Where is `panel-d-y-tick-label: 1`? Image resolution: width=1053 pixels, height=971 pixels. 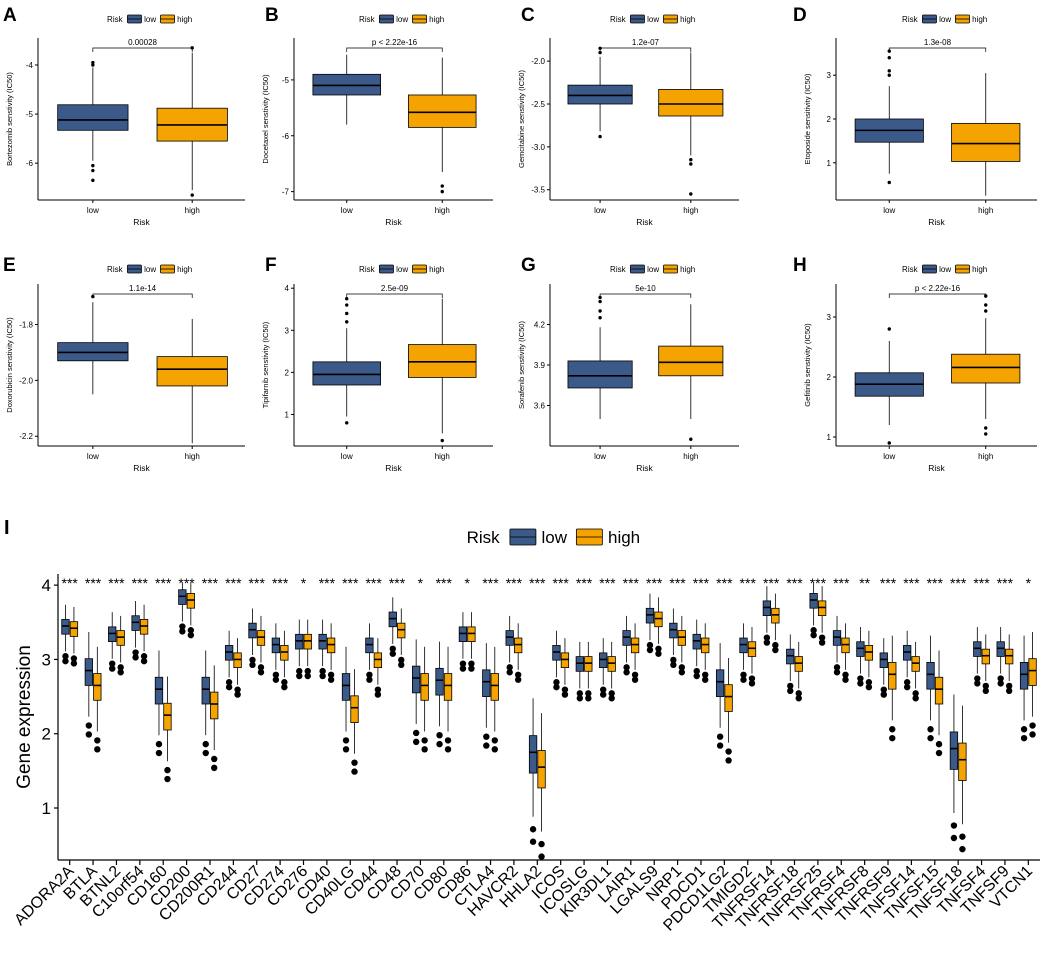
panel-d-y-tick-label: 1 is located at coordinates (829, 163).